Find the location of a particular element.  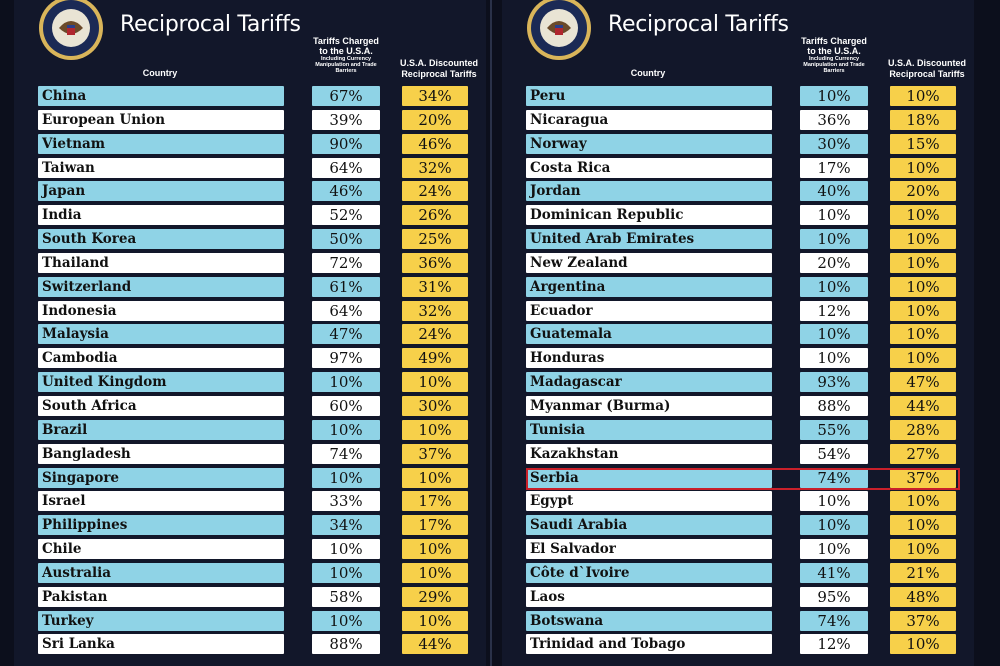

discount-column-header: U.S.A. Discounted Reciprocal Tariffs is located at coordinates (438, 68).